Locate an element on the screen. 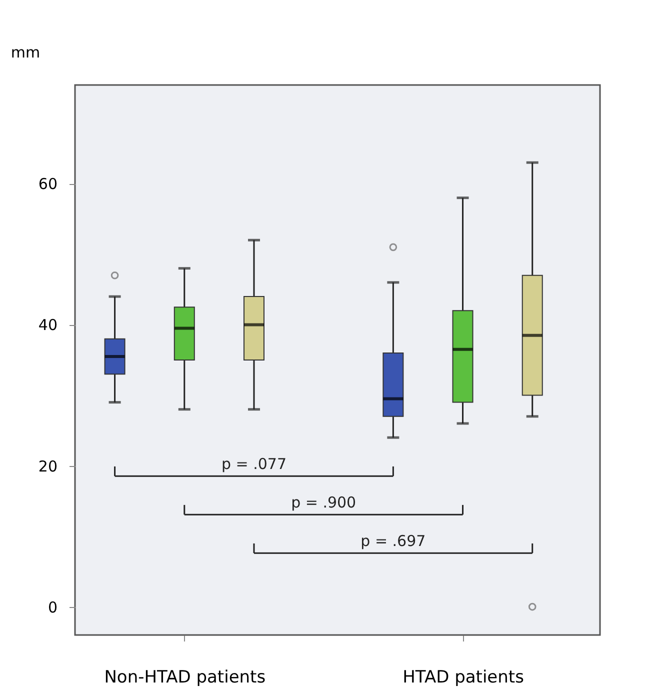  y-tick-label: 0 is located at coordinates (53, 607).